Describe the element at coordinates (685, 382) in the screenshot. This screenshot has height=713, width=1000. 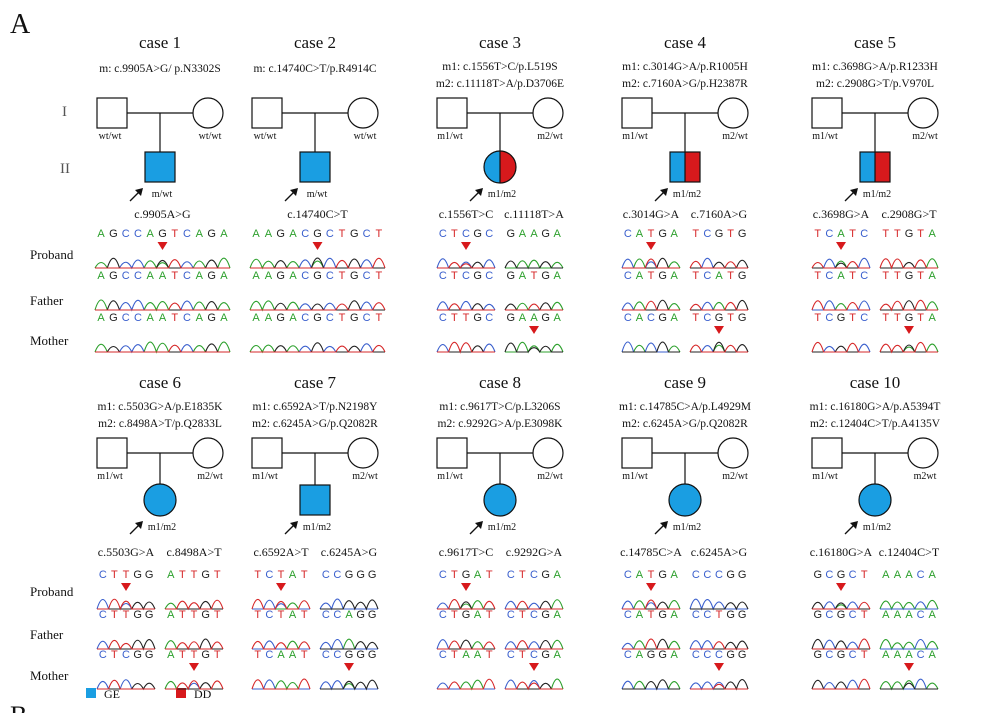
I see `case-title: case 9` at that location.